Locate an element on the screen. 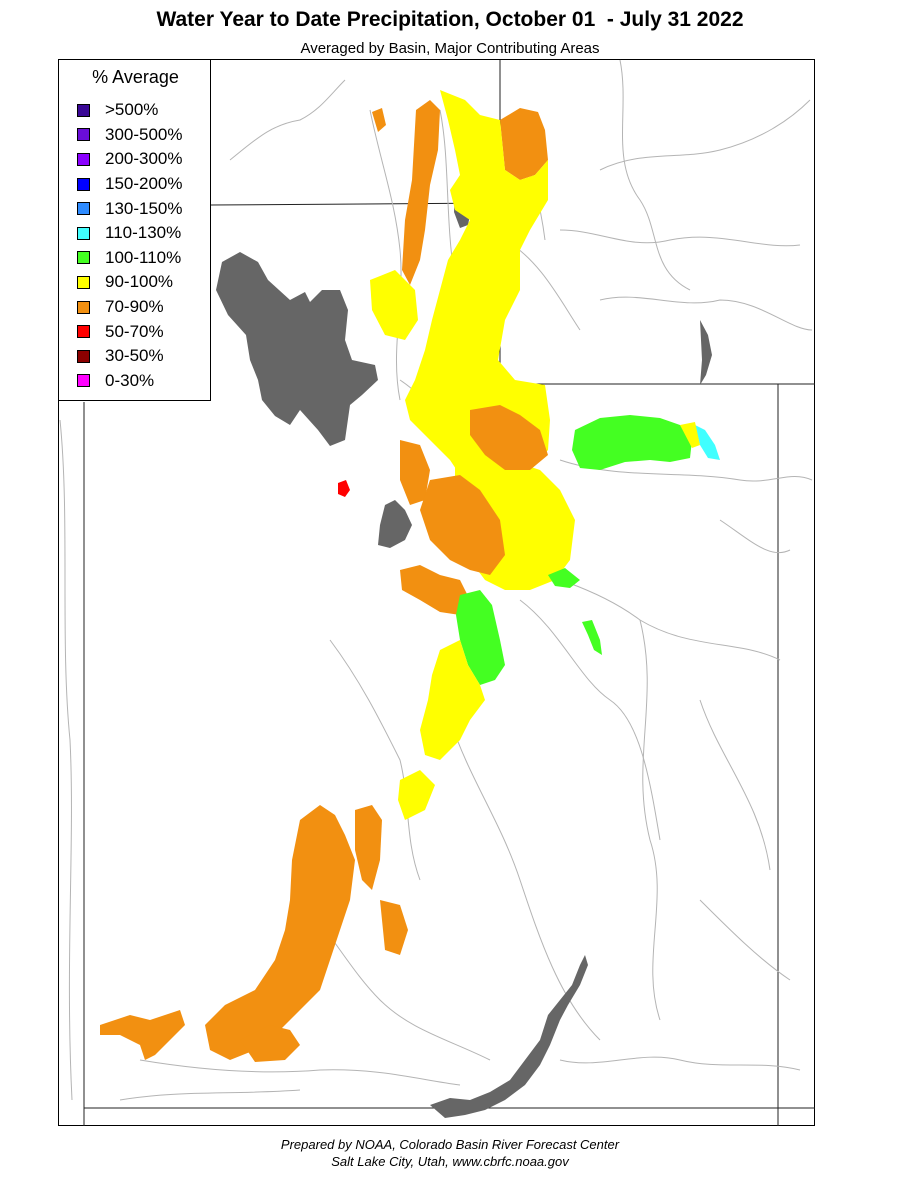 The width and height of the screenshot is (900, 1200). legend-label: 0-30% is located at coordinates (130, 380).